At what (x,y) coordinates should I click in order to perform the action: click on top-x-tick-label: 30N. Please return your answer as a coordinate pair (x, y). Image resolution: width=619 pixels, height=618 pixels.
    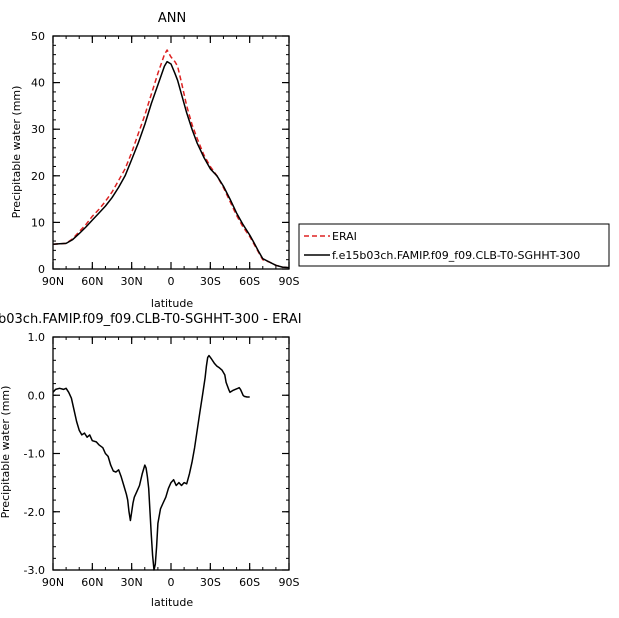
    Looking at the image, I should click on (132, 281).